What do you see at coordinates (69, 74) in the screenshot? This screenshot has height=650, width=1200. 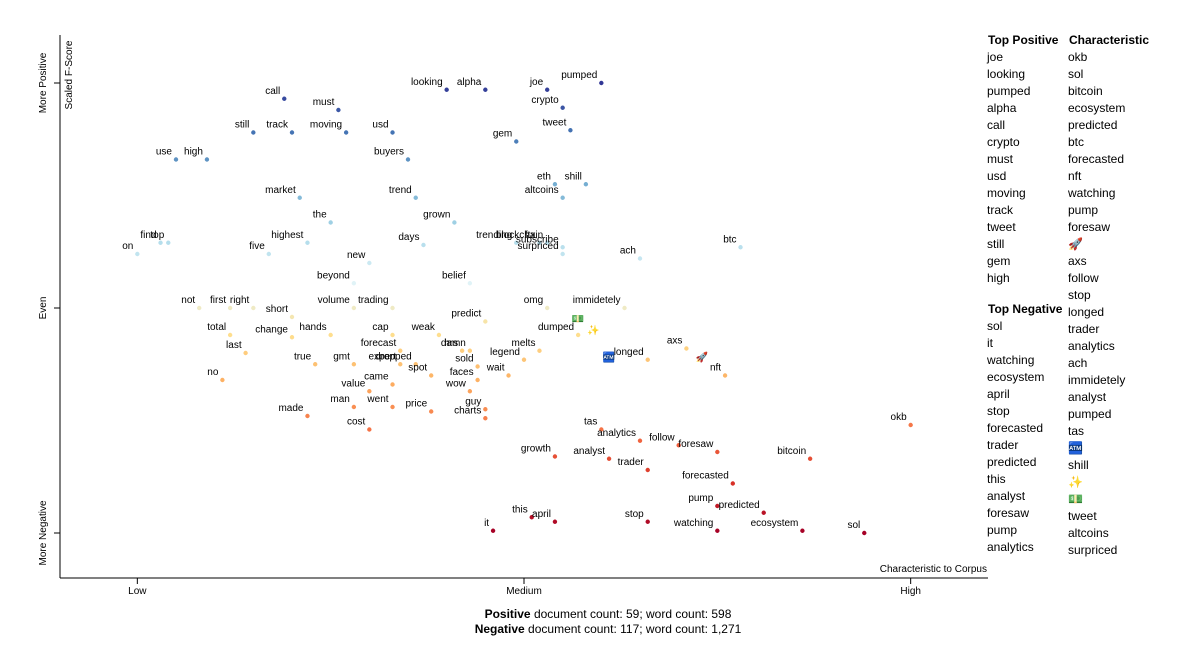 I see `y-axis-title: Scaled F-Score` at bounding box center [69, 74].